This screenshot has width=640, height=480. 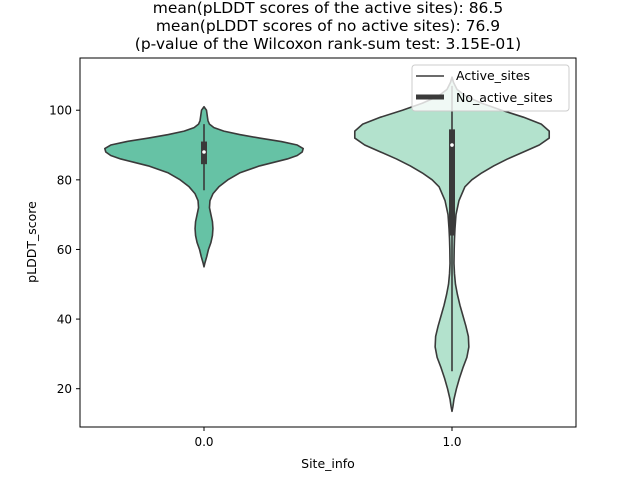 What do you see at coordinates (64, 389) in the screenshot?
I see `y-tick-label: 20` at bounding box center [64, 389].